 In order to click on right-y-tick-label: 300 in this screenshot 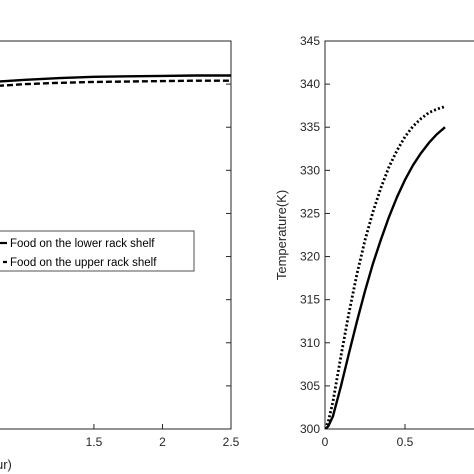, I will do `click(310, 429)`.